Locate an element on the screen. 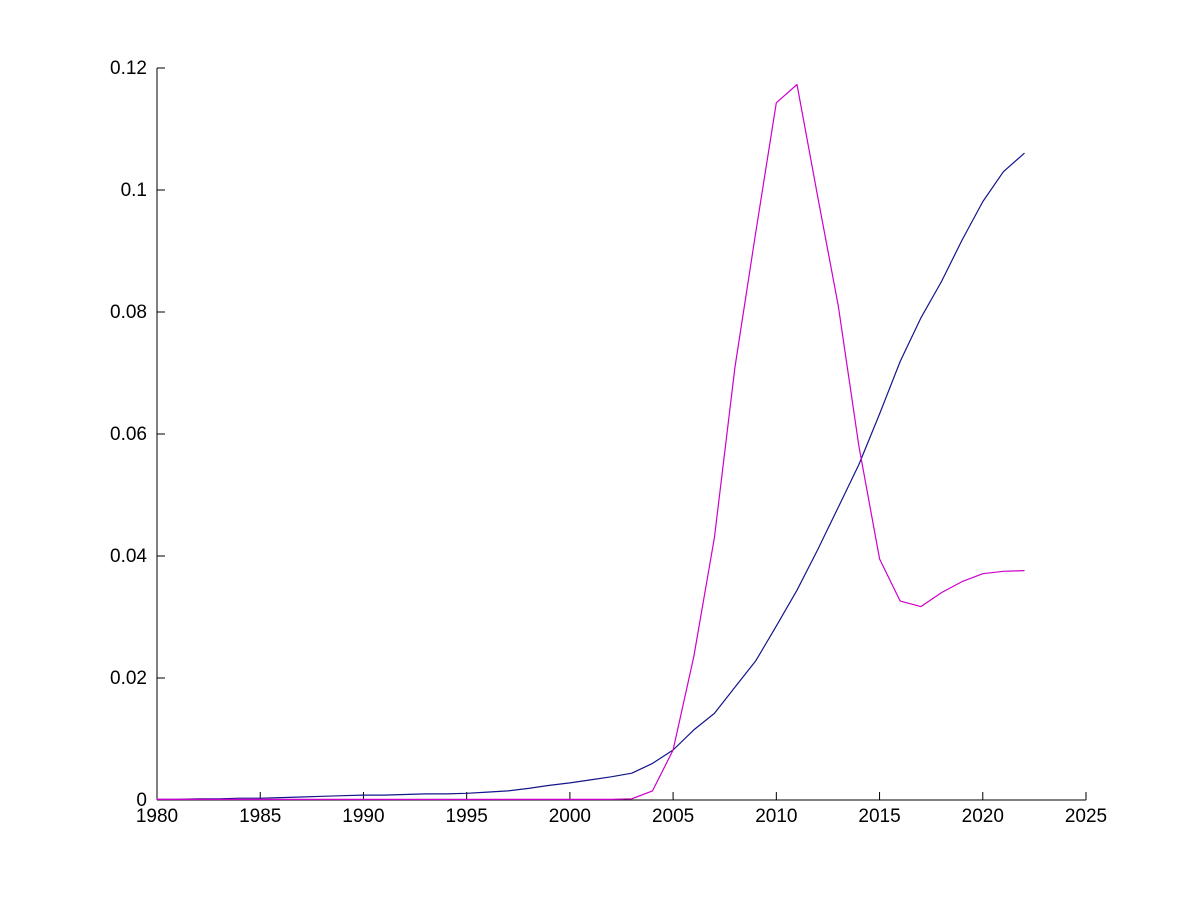 This screenshot has width=1200, height=900. y-tick-label: 0.1 is located at coordinates (134, 190).